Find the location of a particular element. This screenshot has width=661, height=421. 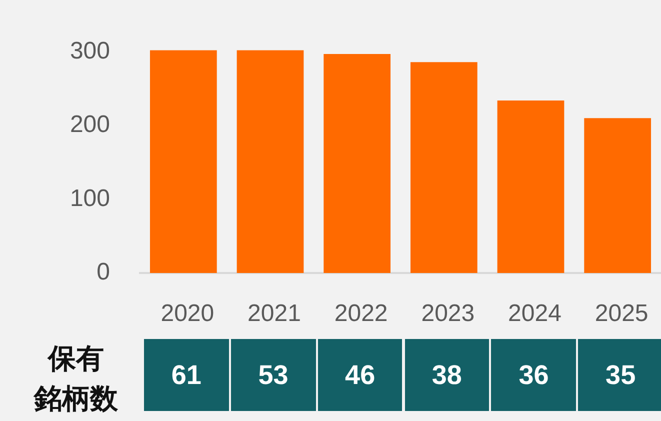

x-tick-label: 2020 is located at coordinates (188, 314).